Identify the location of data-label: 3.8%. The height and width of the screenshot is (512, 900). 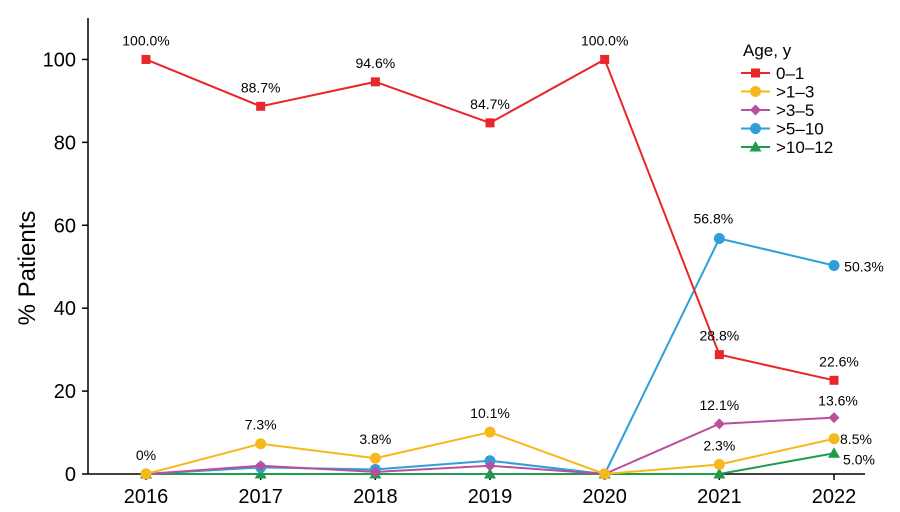
(375, 439).